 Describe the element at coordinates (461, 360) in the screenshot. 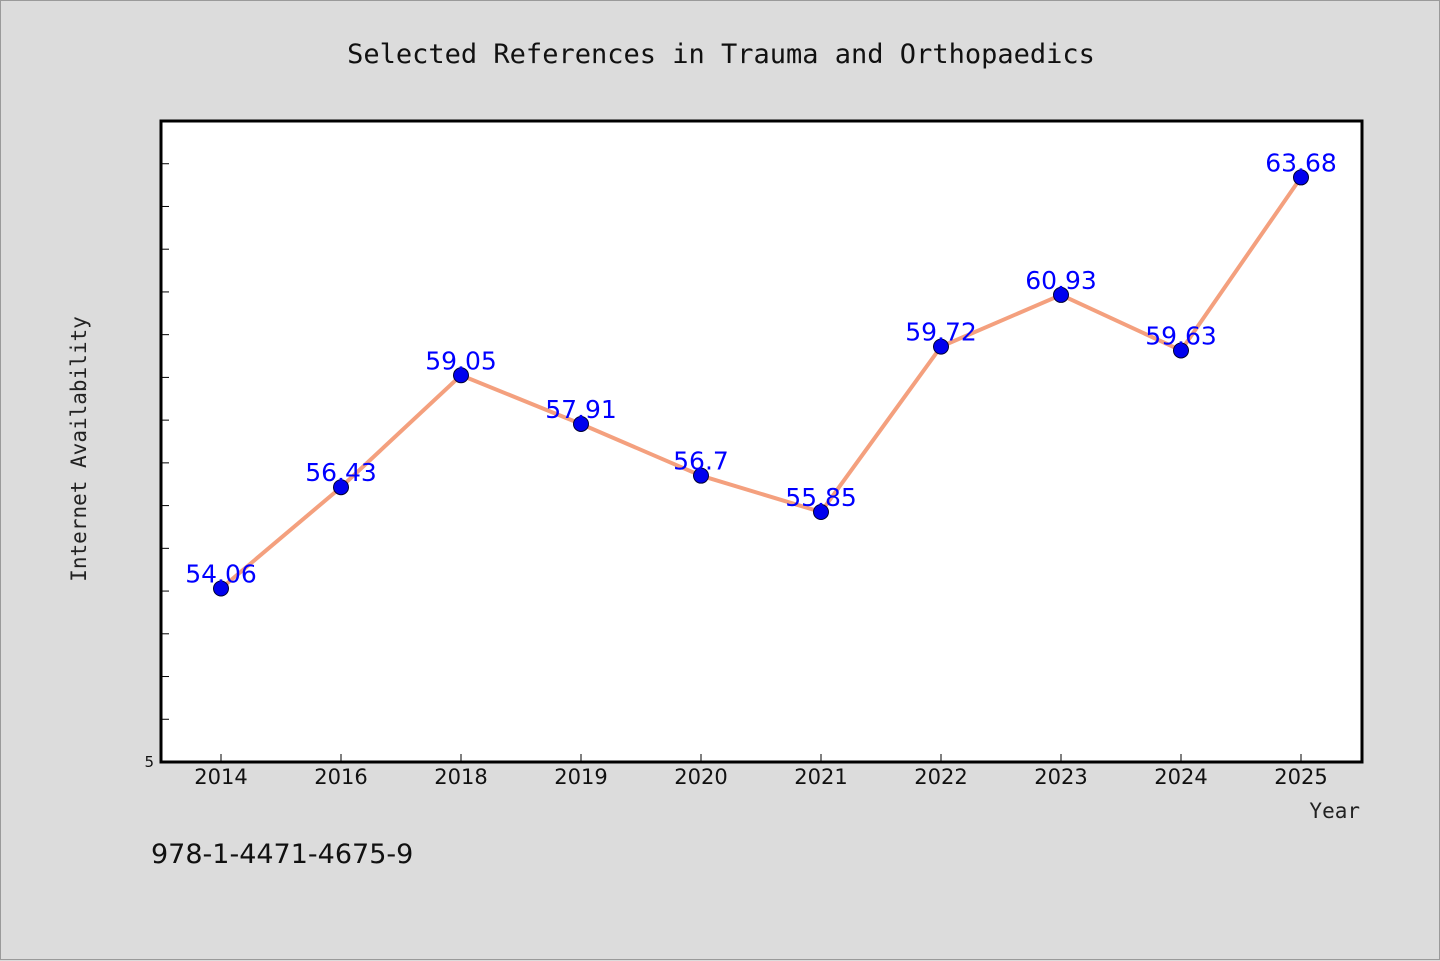

I see `data-label: 59.05` at that location.